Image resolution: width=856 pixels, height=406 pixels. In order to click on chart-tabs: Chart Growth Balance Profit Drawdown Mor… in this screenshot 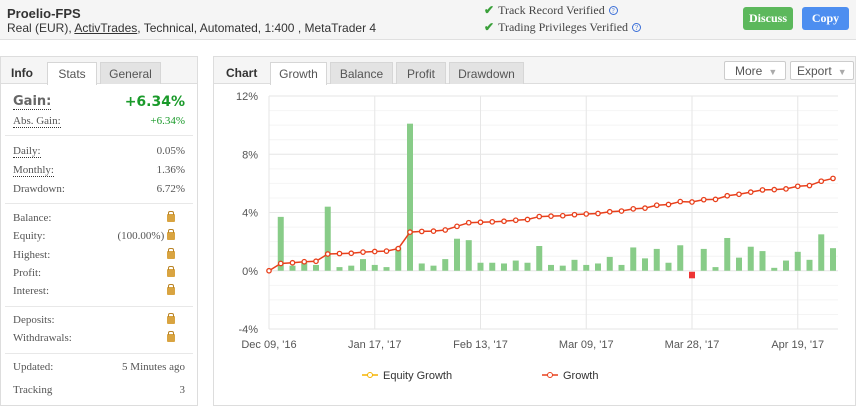, I will do `click(534, 71)`.